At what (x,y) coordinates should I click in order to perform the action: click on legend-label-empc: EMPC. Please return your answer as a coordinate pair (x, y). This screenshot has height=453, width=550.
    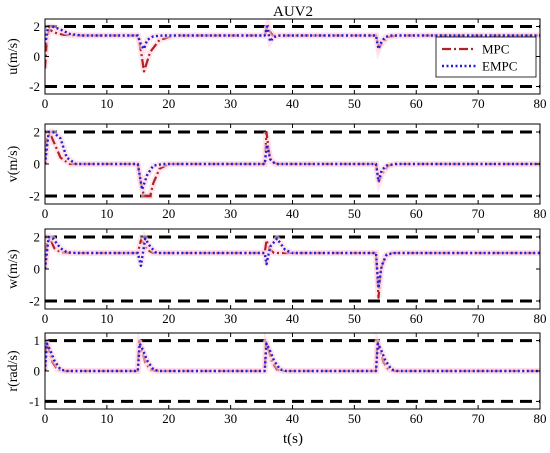
    Looking at the image, I should click on (499, 66).